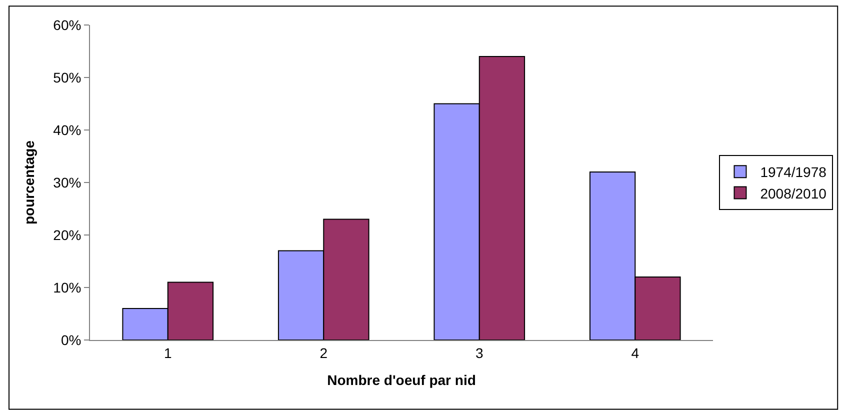 The height and width of the screenshot is (410, 845). I want to click on x-axis-title: Nombre d'oeuf par nid, so click(401, 380).